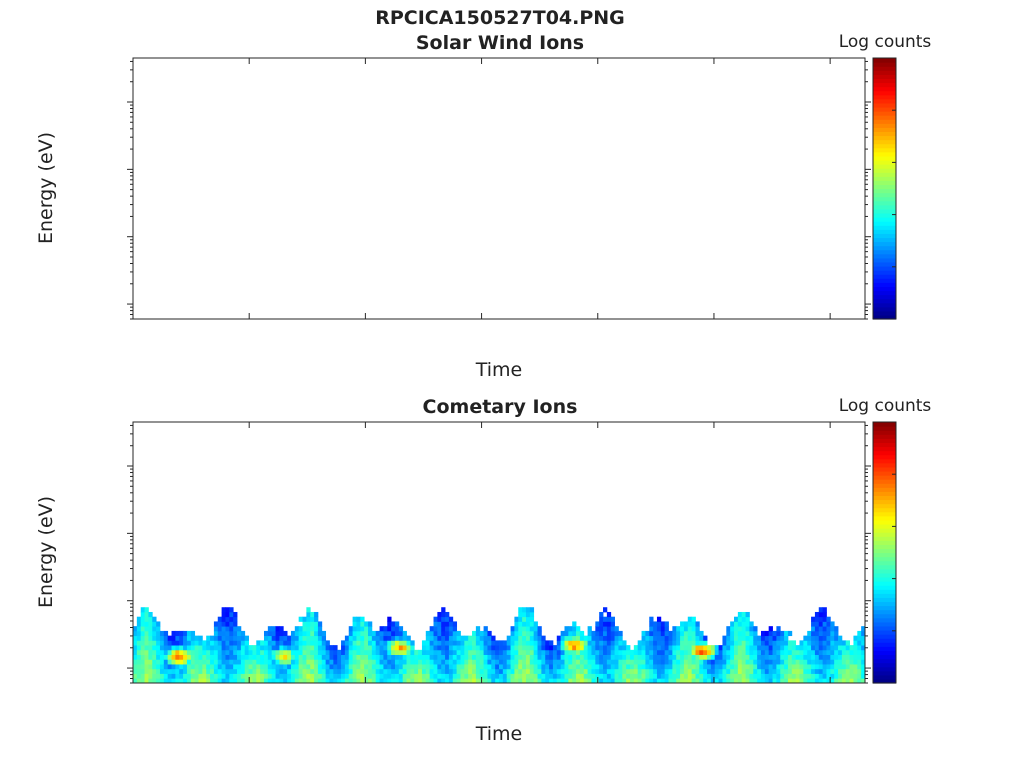  What do you see at coordinates (46, 552) in the screenshot?
I see `y-axis-label: Energy (eV)` at bounding box center [46, 552].